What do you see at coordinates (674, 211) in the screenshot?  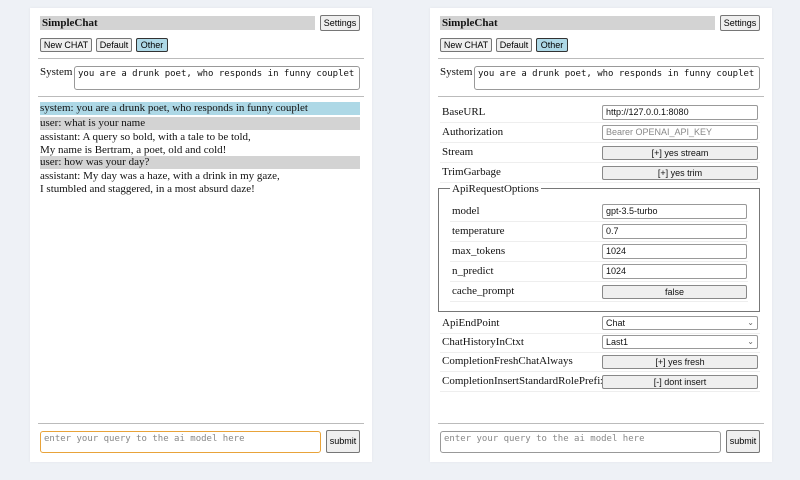 I see `model-input: gpt-3.5-turbo` at bounding box center [674, 211].